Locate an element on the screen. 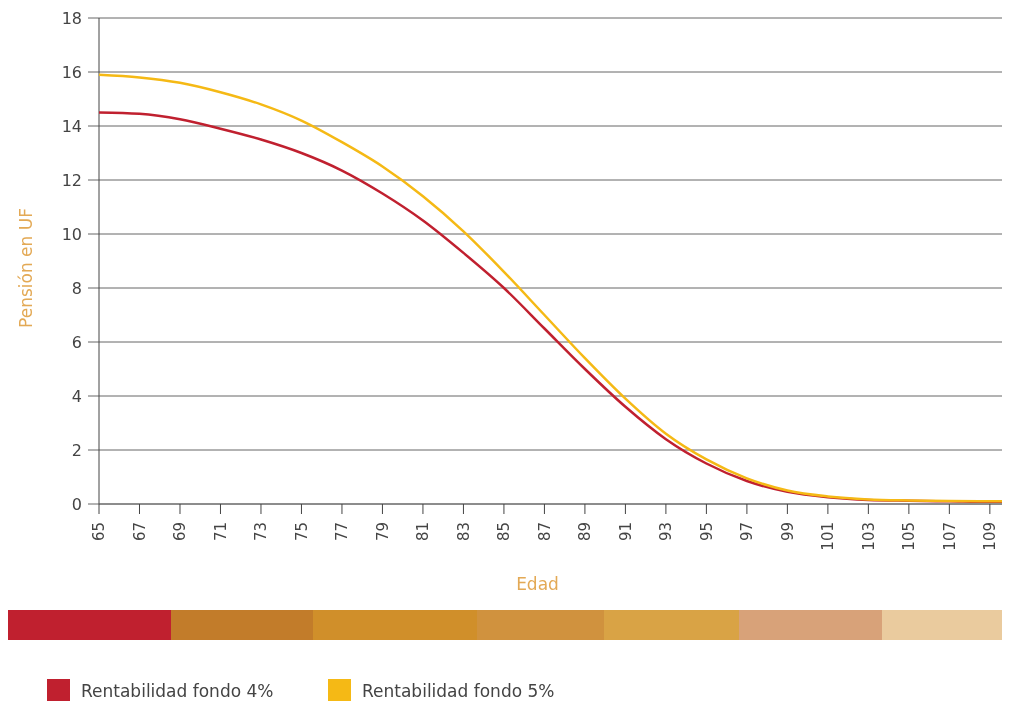  x-tick-label: 87 is located at coordinates (544, 532).